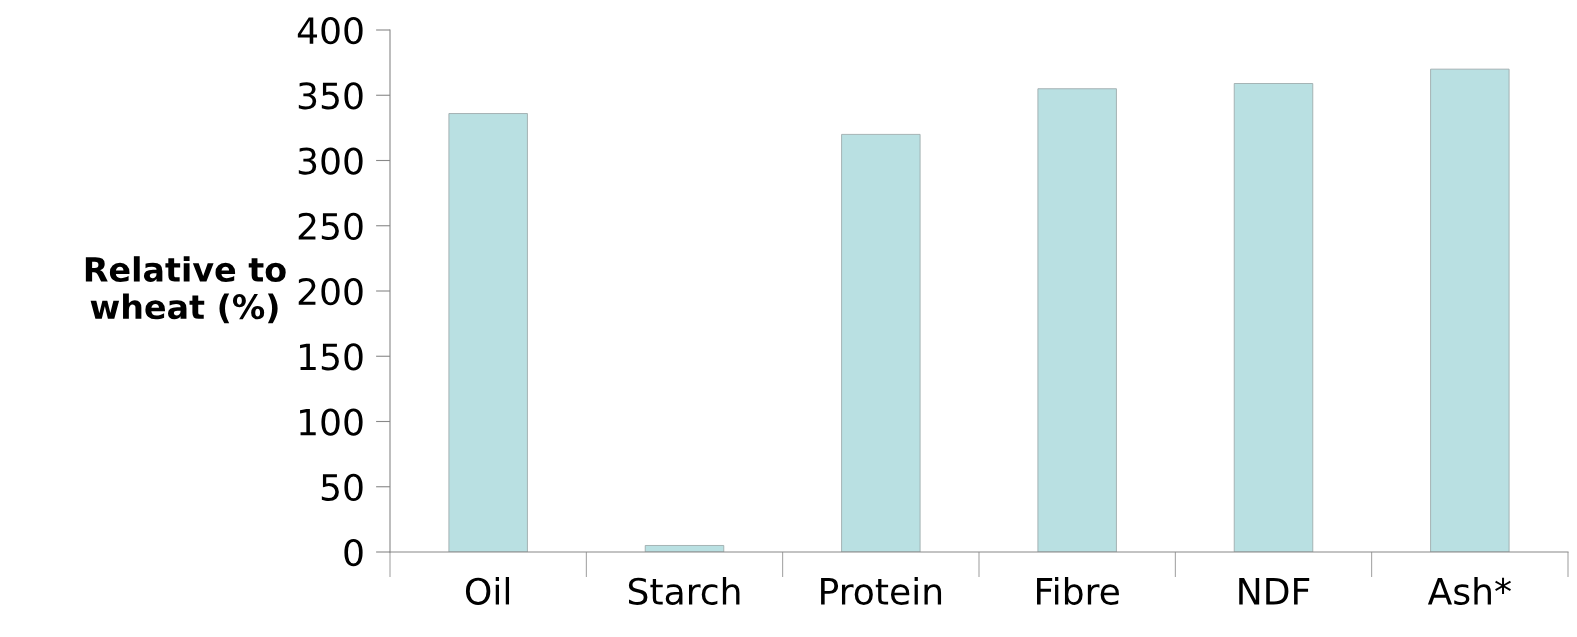 Image resolution: width=1577 pixels, height=637 pixels. Describe the element at coordinates (330, 291) in the screenshot. I see `y-tick-label: 200` at that location.